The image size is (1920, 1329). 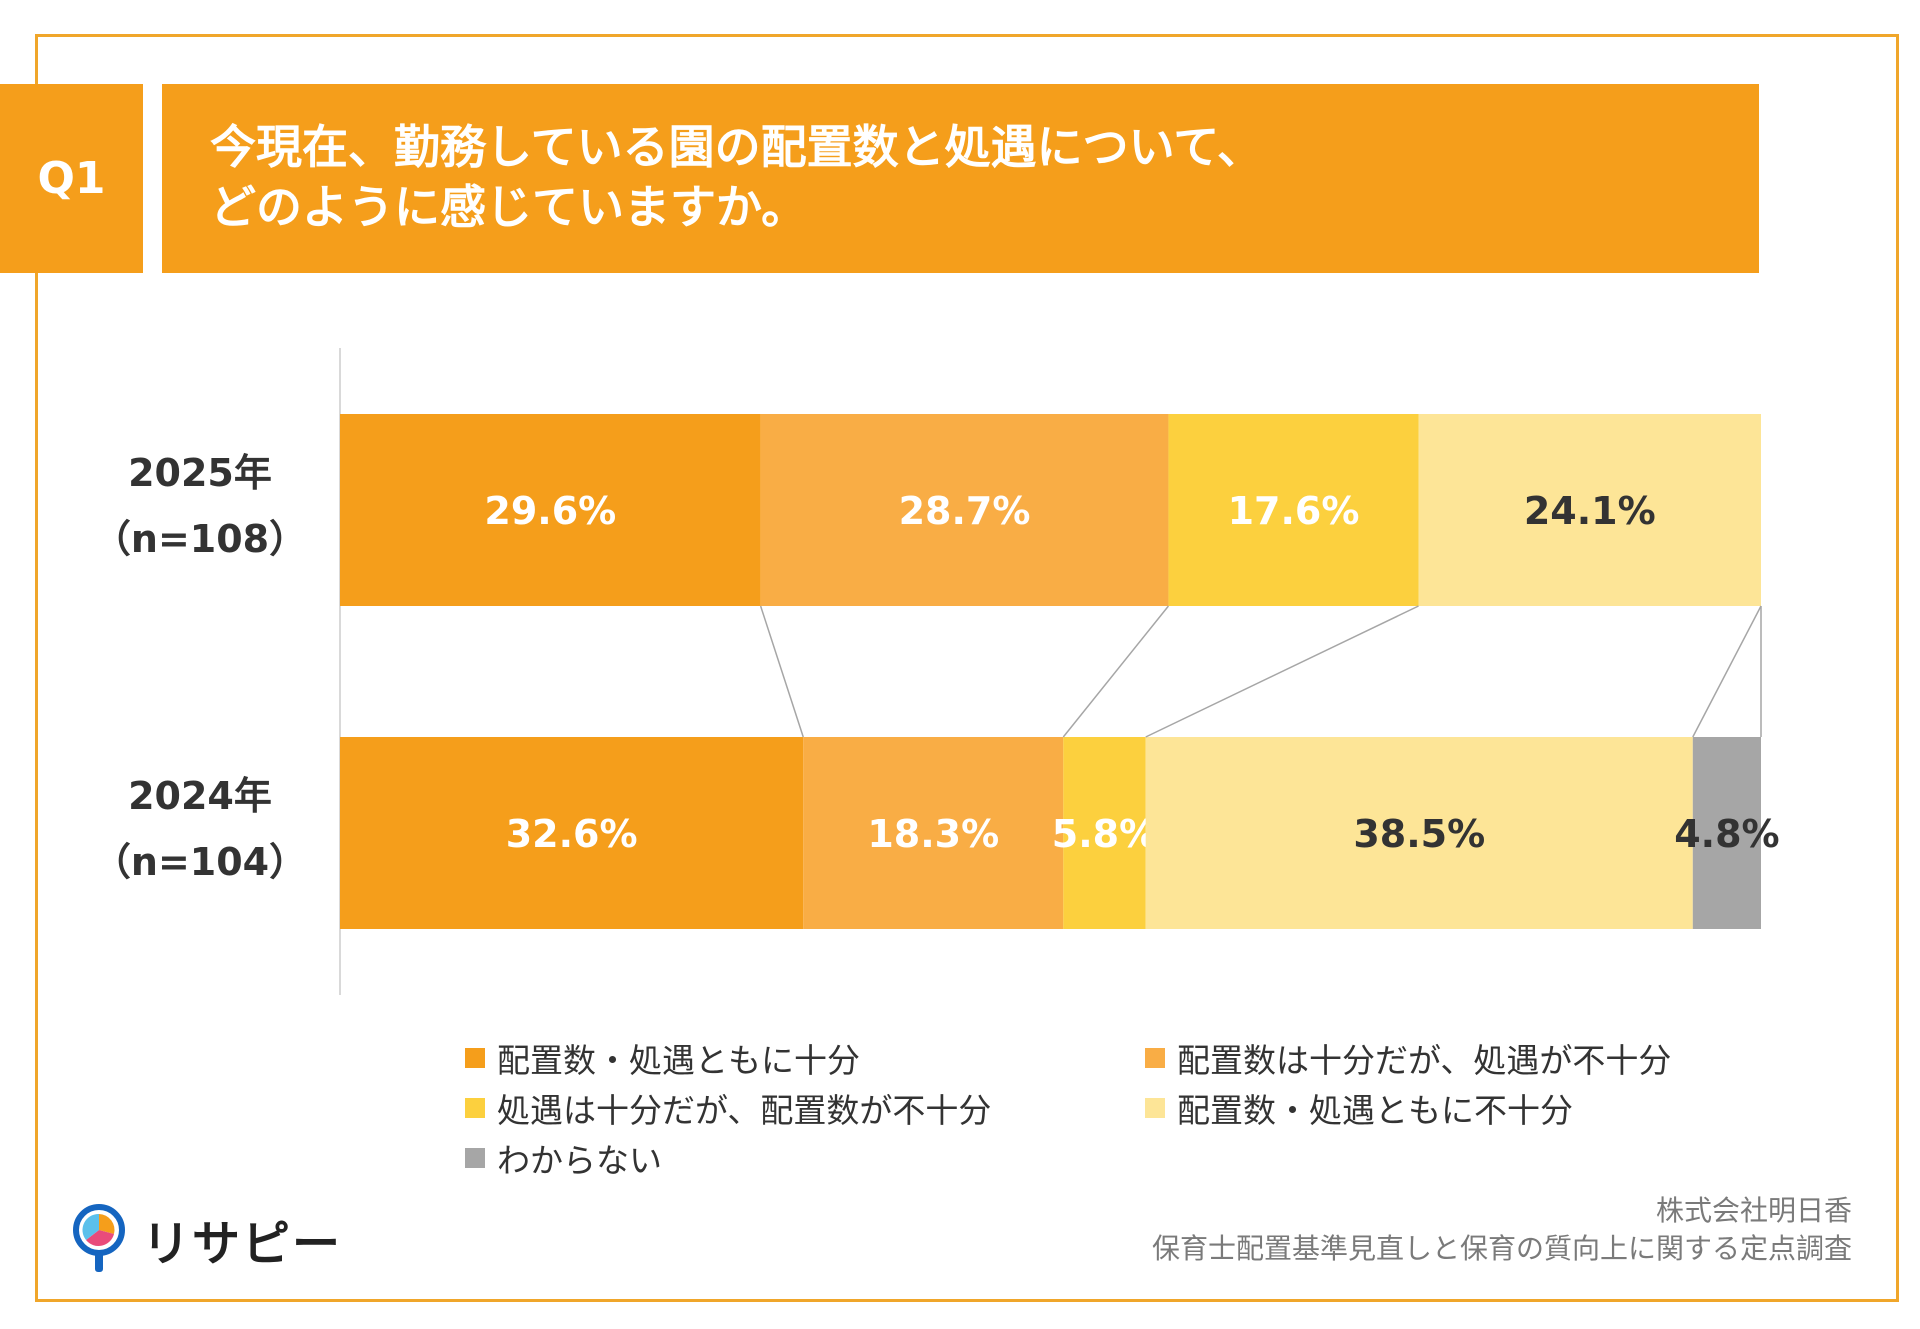 What do you see at coordinates (1501, 1248) in the screenshot?
I see `source-survey: 保育士配置基準見直しと保育の質向上に関する定点調査` at bounding box center [1501, 1248].